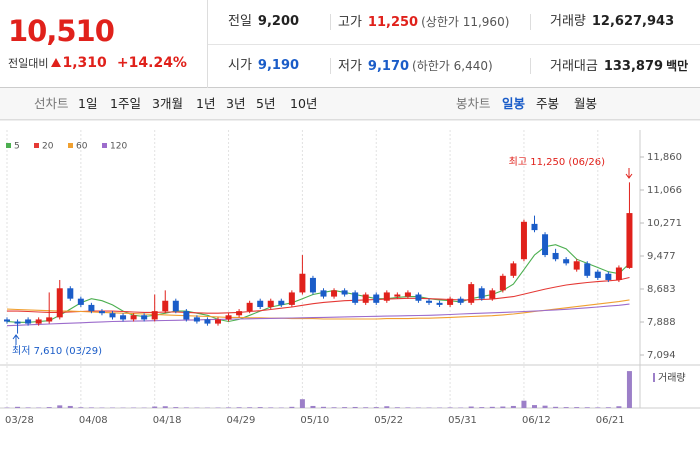  Describe the element at coordinates (206, 103) in the screenshot. I see `toolbar-button: 1년` at that location.